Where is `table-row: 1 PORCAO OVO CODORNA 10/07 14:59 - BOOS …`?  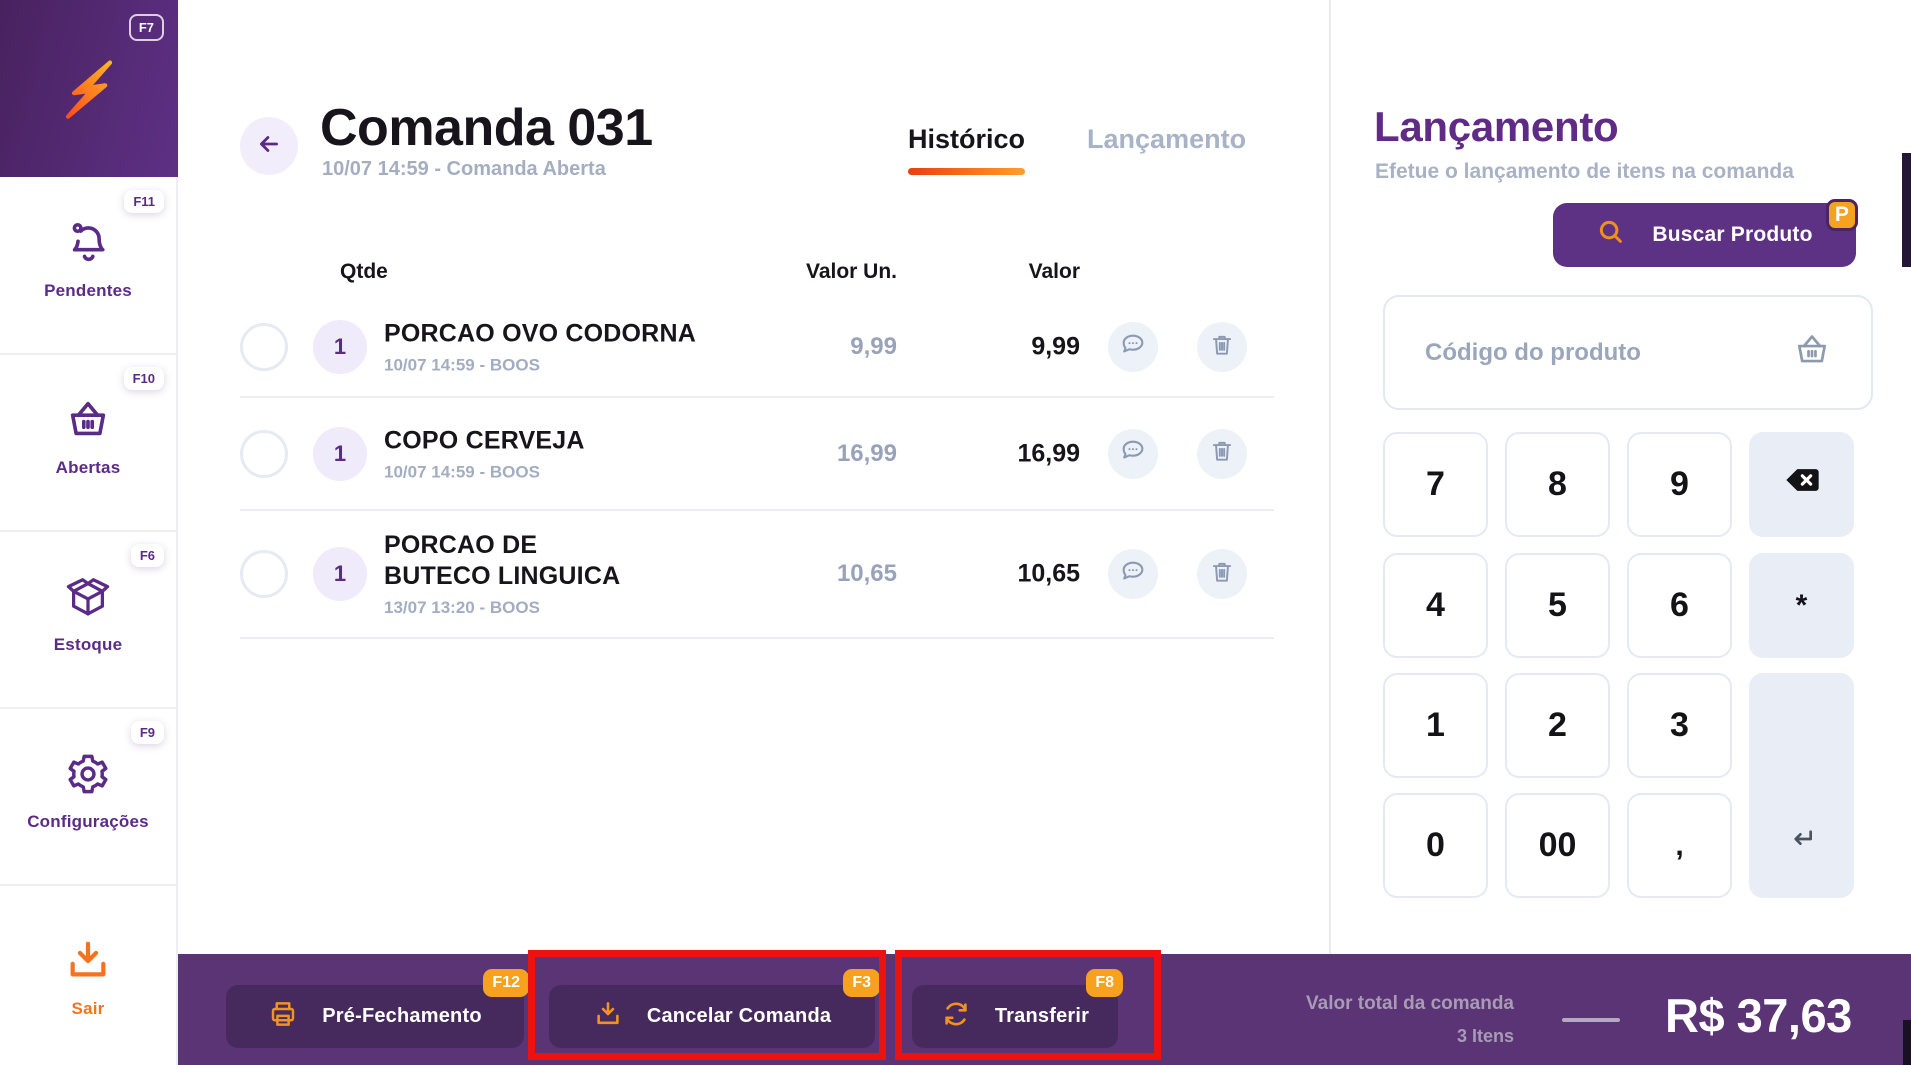
table-row: 1 PORCAO OVO CODORNA 10/07 14:59 - BOOS … is located at coordinates (757, 348).